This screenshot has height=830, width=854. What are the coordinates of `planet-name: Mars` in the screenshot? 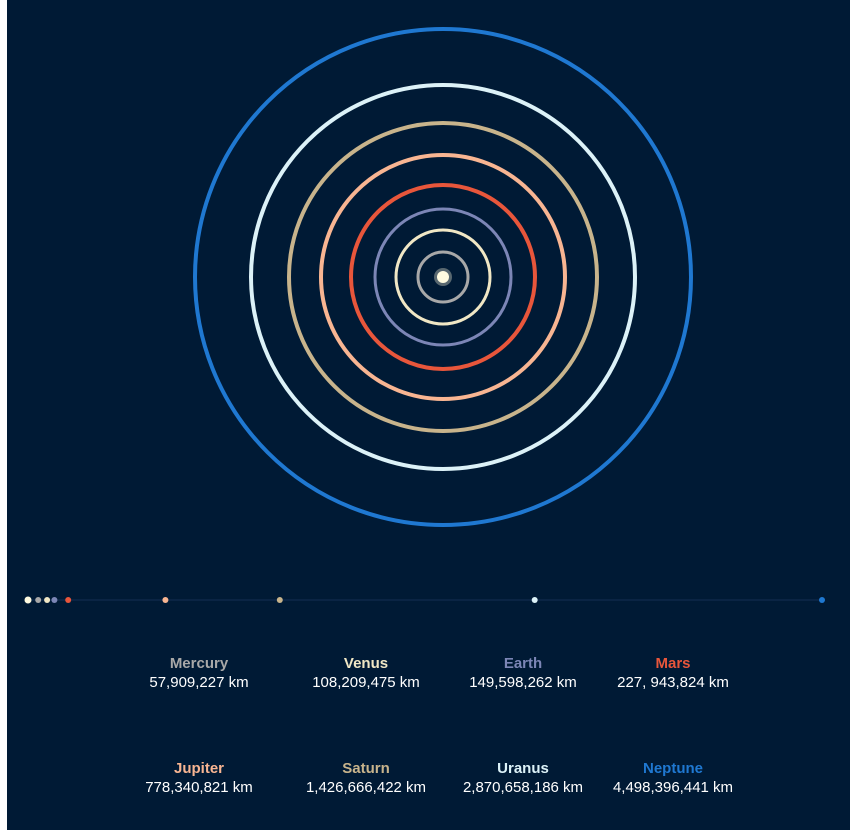 It's located at (673, 663).